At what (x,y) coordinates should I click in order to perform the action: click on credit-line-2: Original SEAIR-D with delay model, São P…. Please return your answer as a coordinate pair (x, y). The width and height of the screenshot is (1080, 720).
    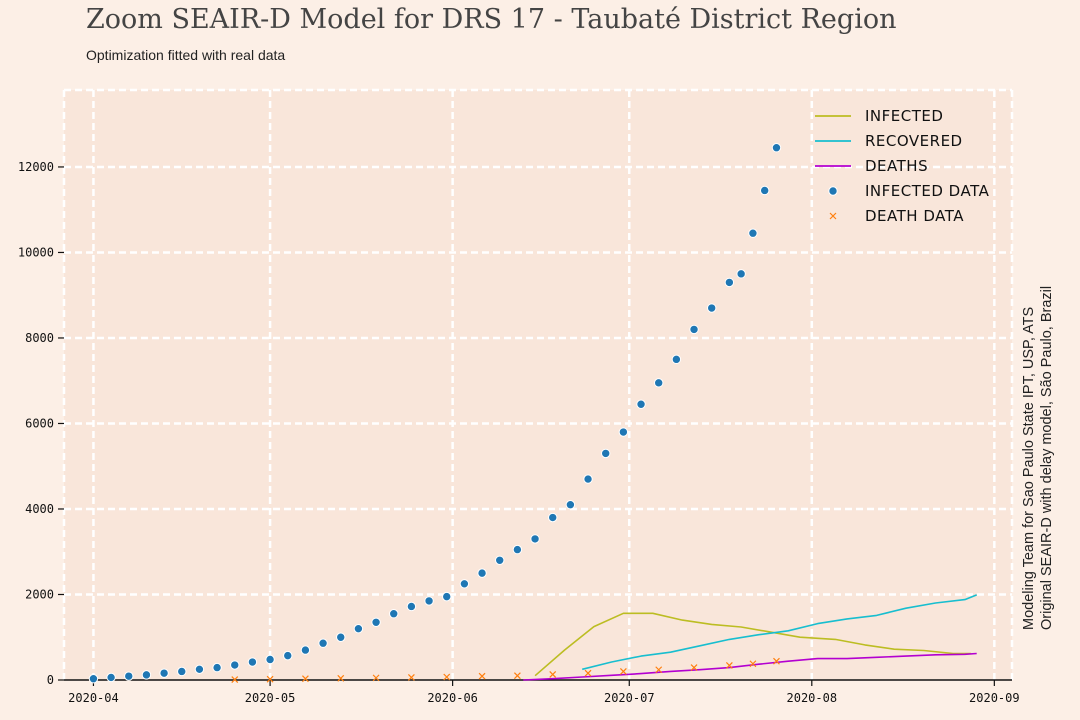
    Looking at the image, I should click on (1047, 457).